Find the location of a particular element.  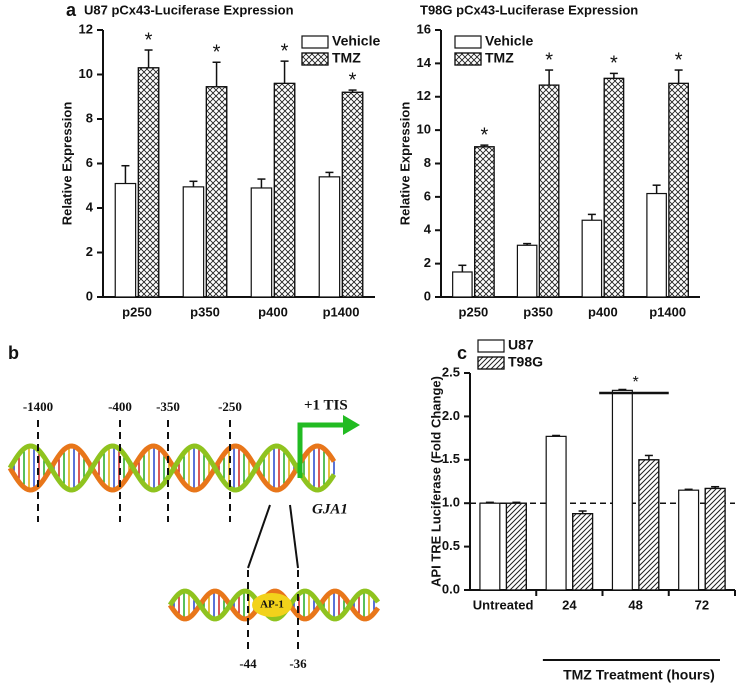

y-tick-label: 0 is located at coordinates (427, 295).